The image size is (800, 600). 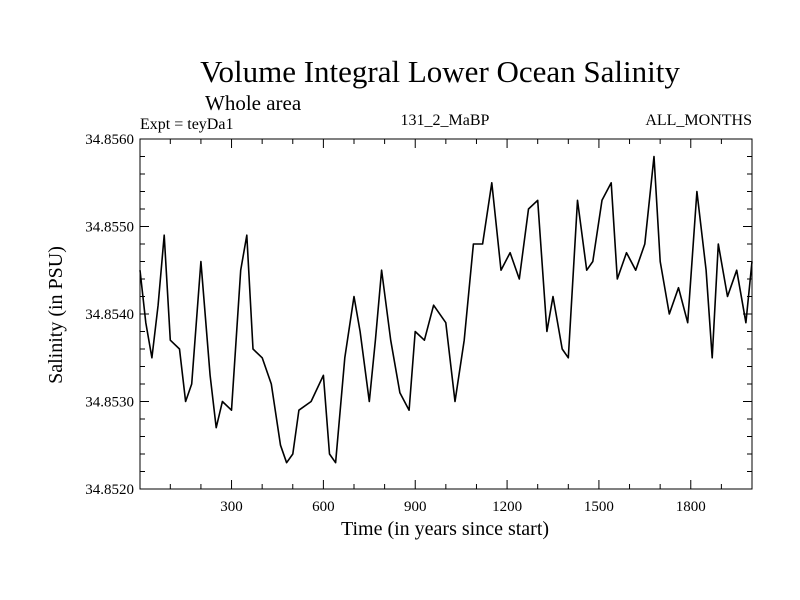 What do you see at coordinates (445, 120) in the screenshot?
I see `run-label: 131_2_MaBP` at bounding box center [445, 120].